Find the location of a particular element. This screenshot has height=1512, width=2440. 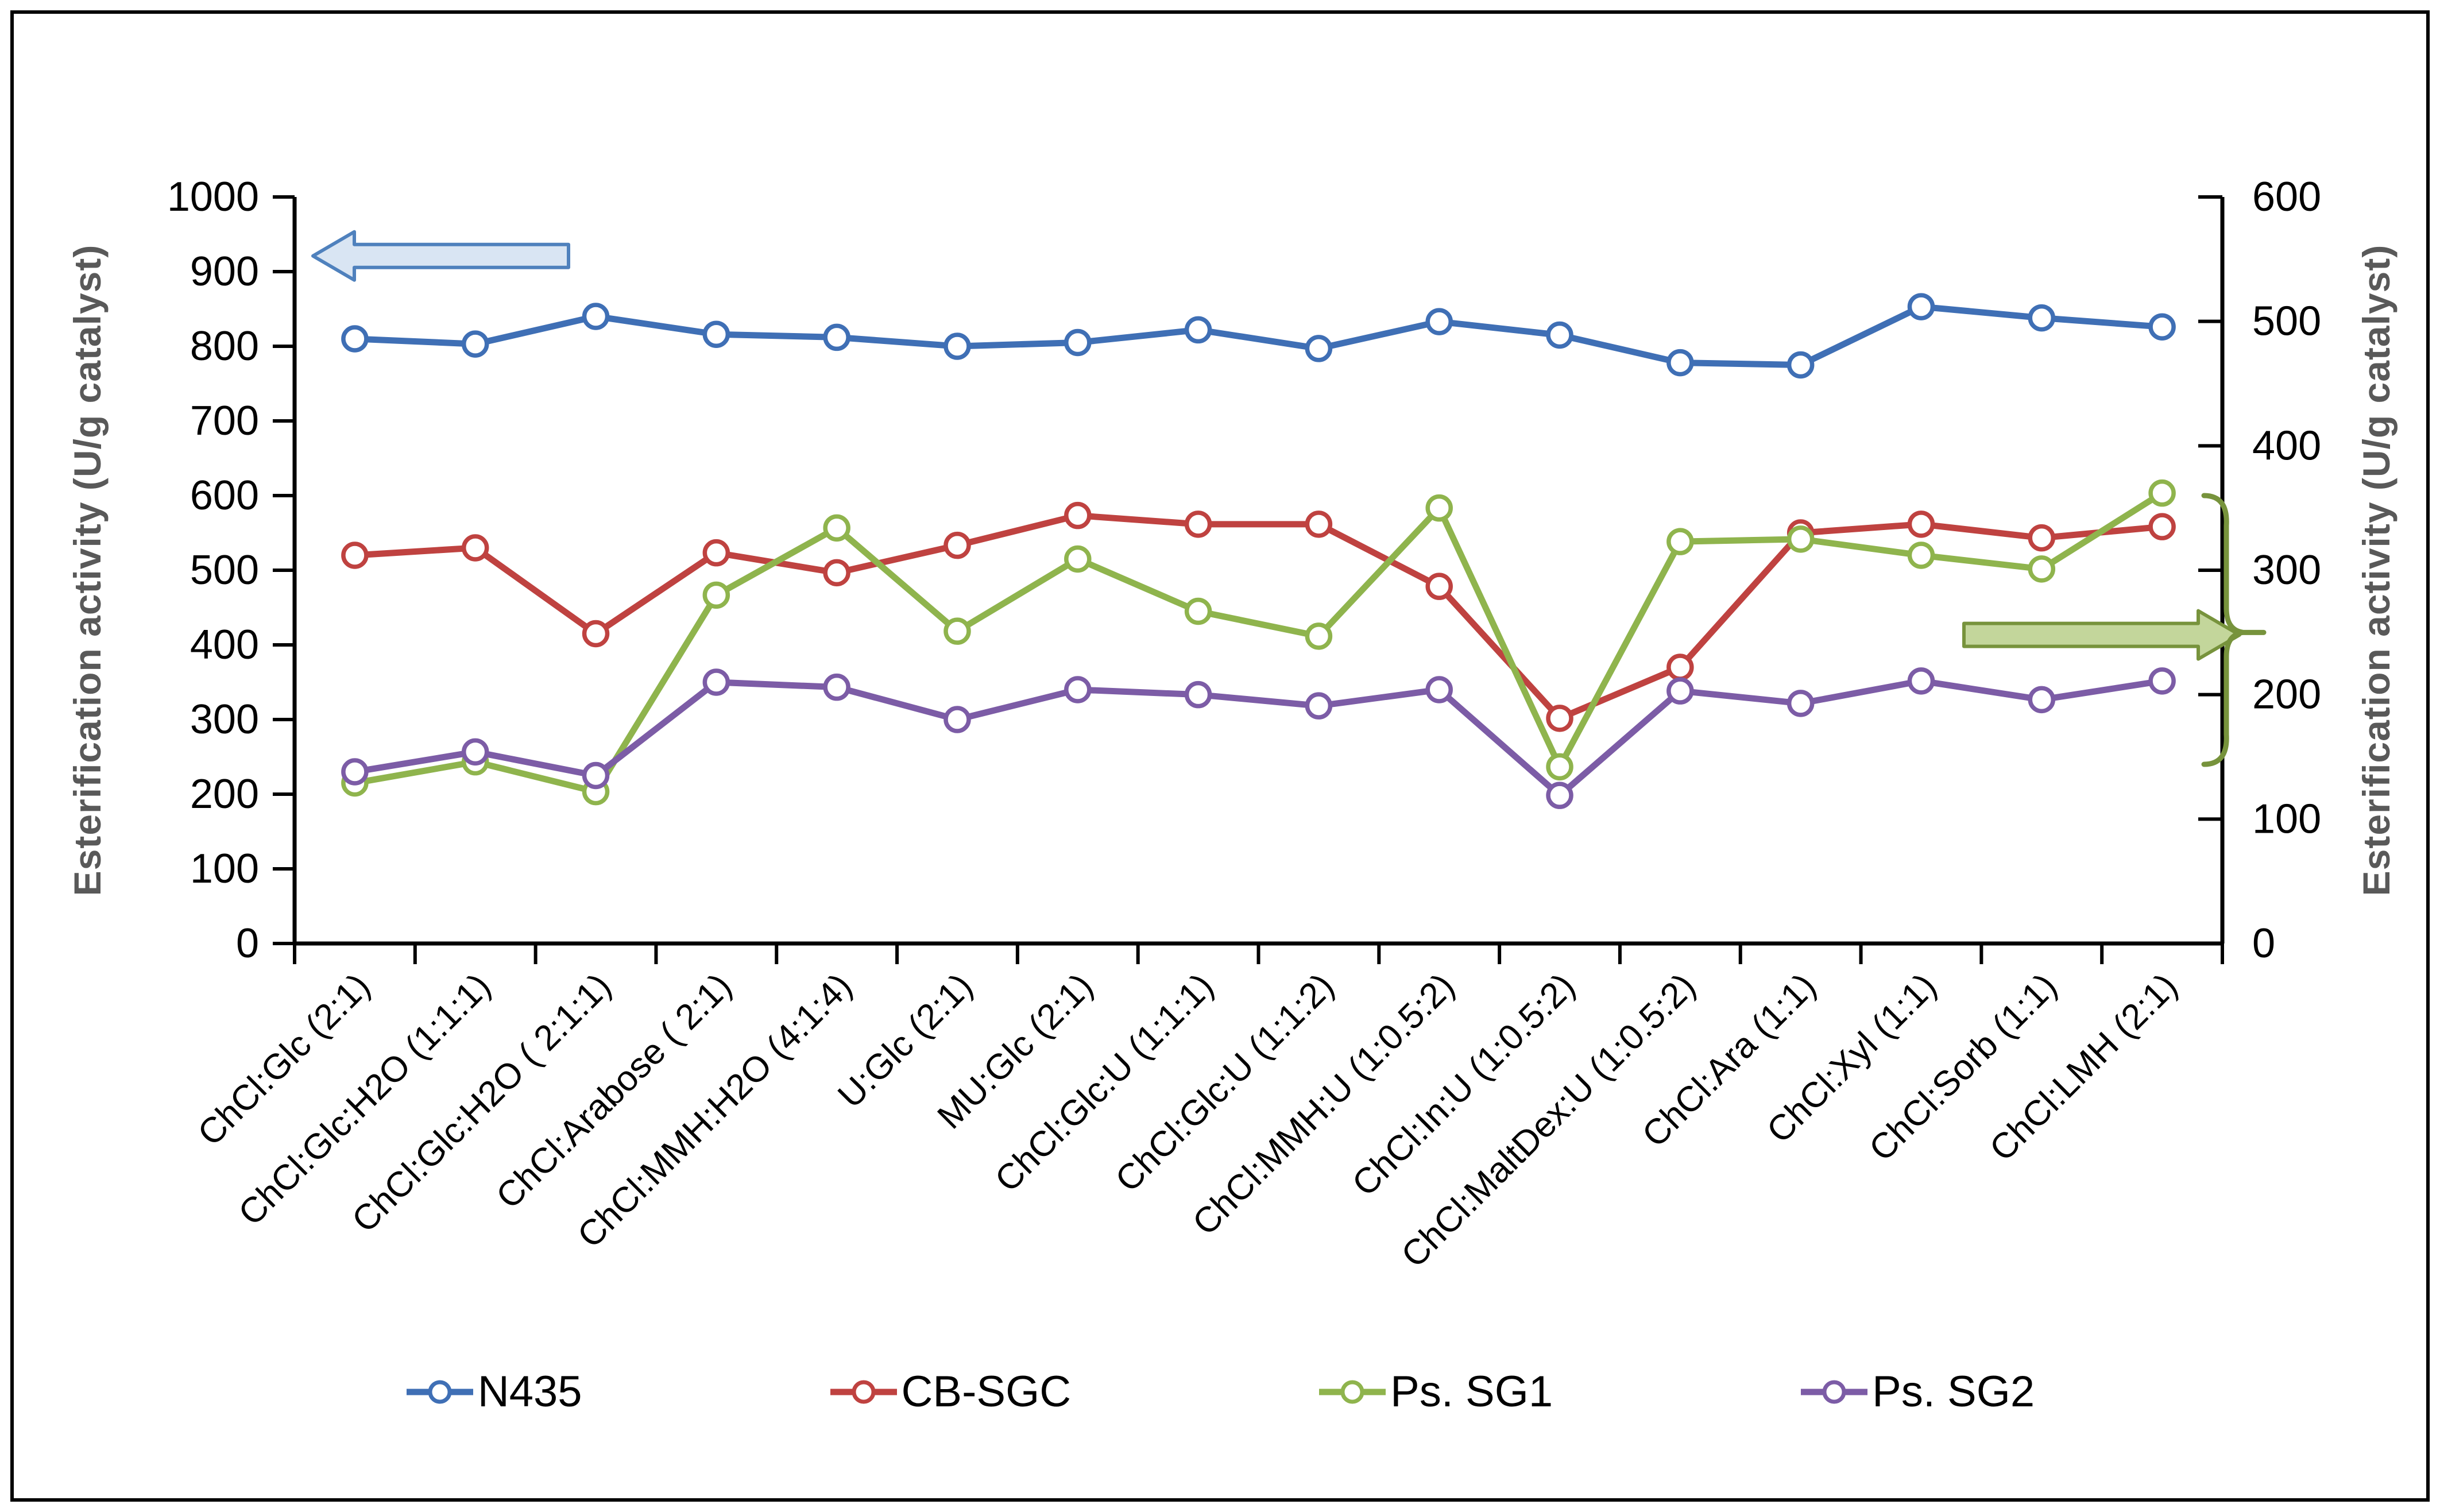

legend-item-ps-sg2: Ps. SG2 is located at coordinates (1917, 1392).